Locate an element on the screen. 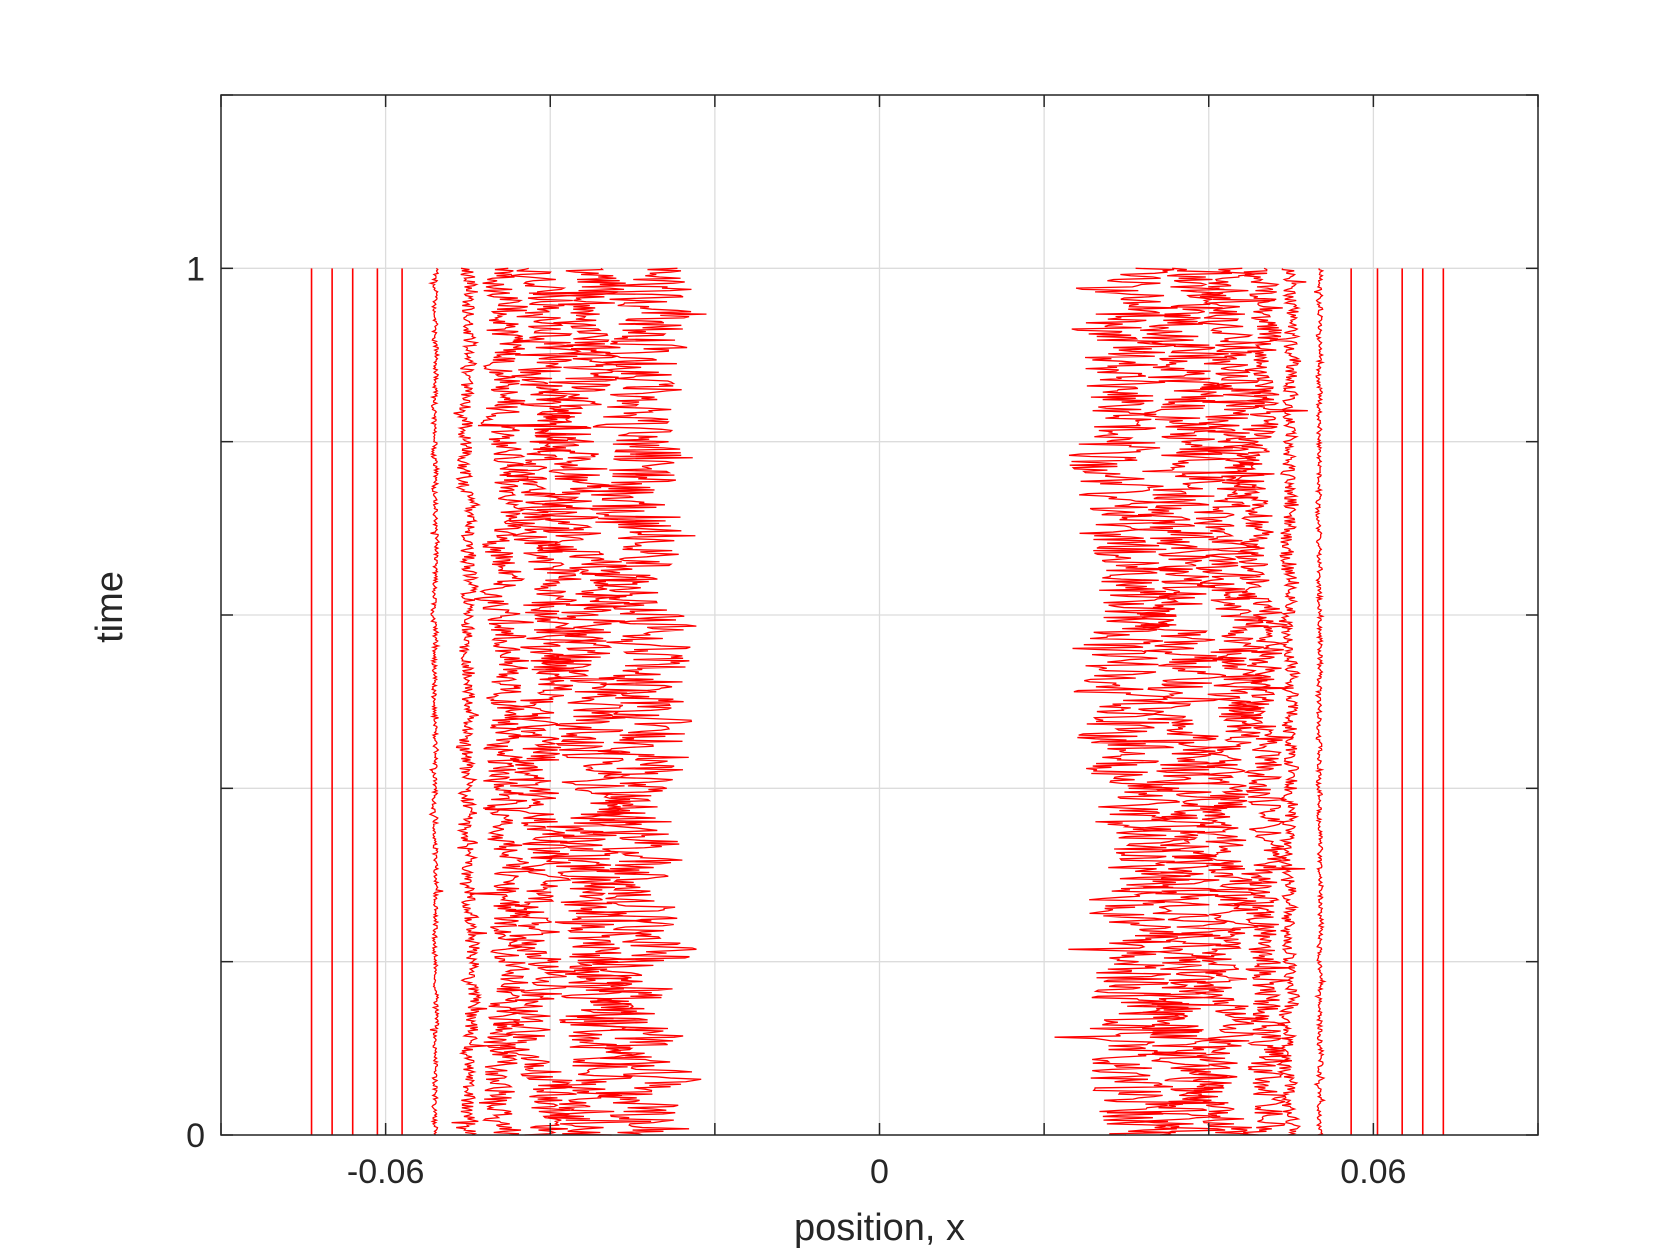  y-axis-label: time is located at coordinates (110, 607).